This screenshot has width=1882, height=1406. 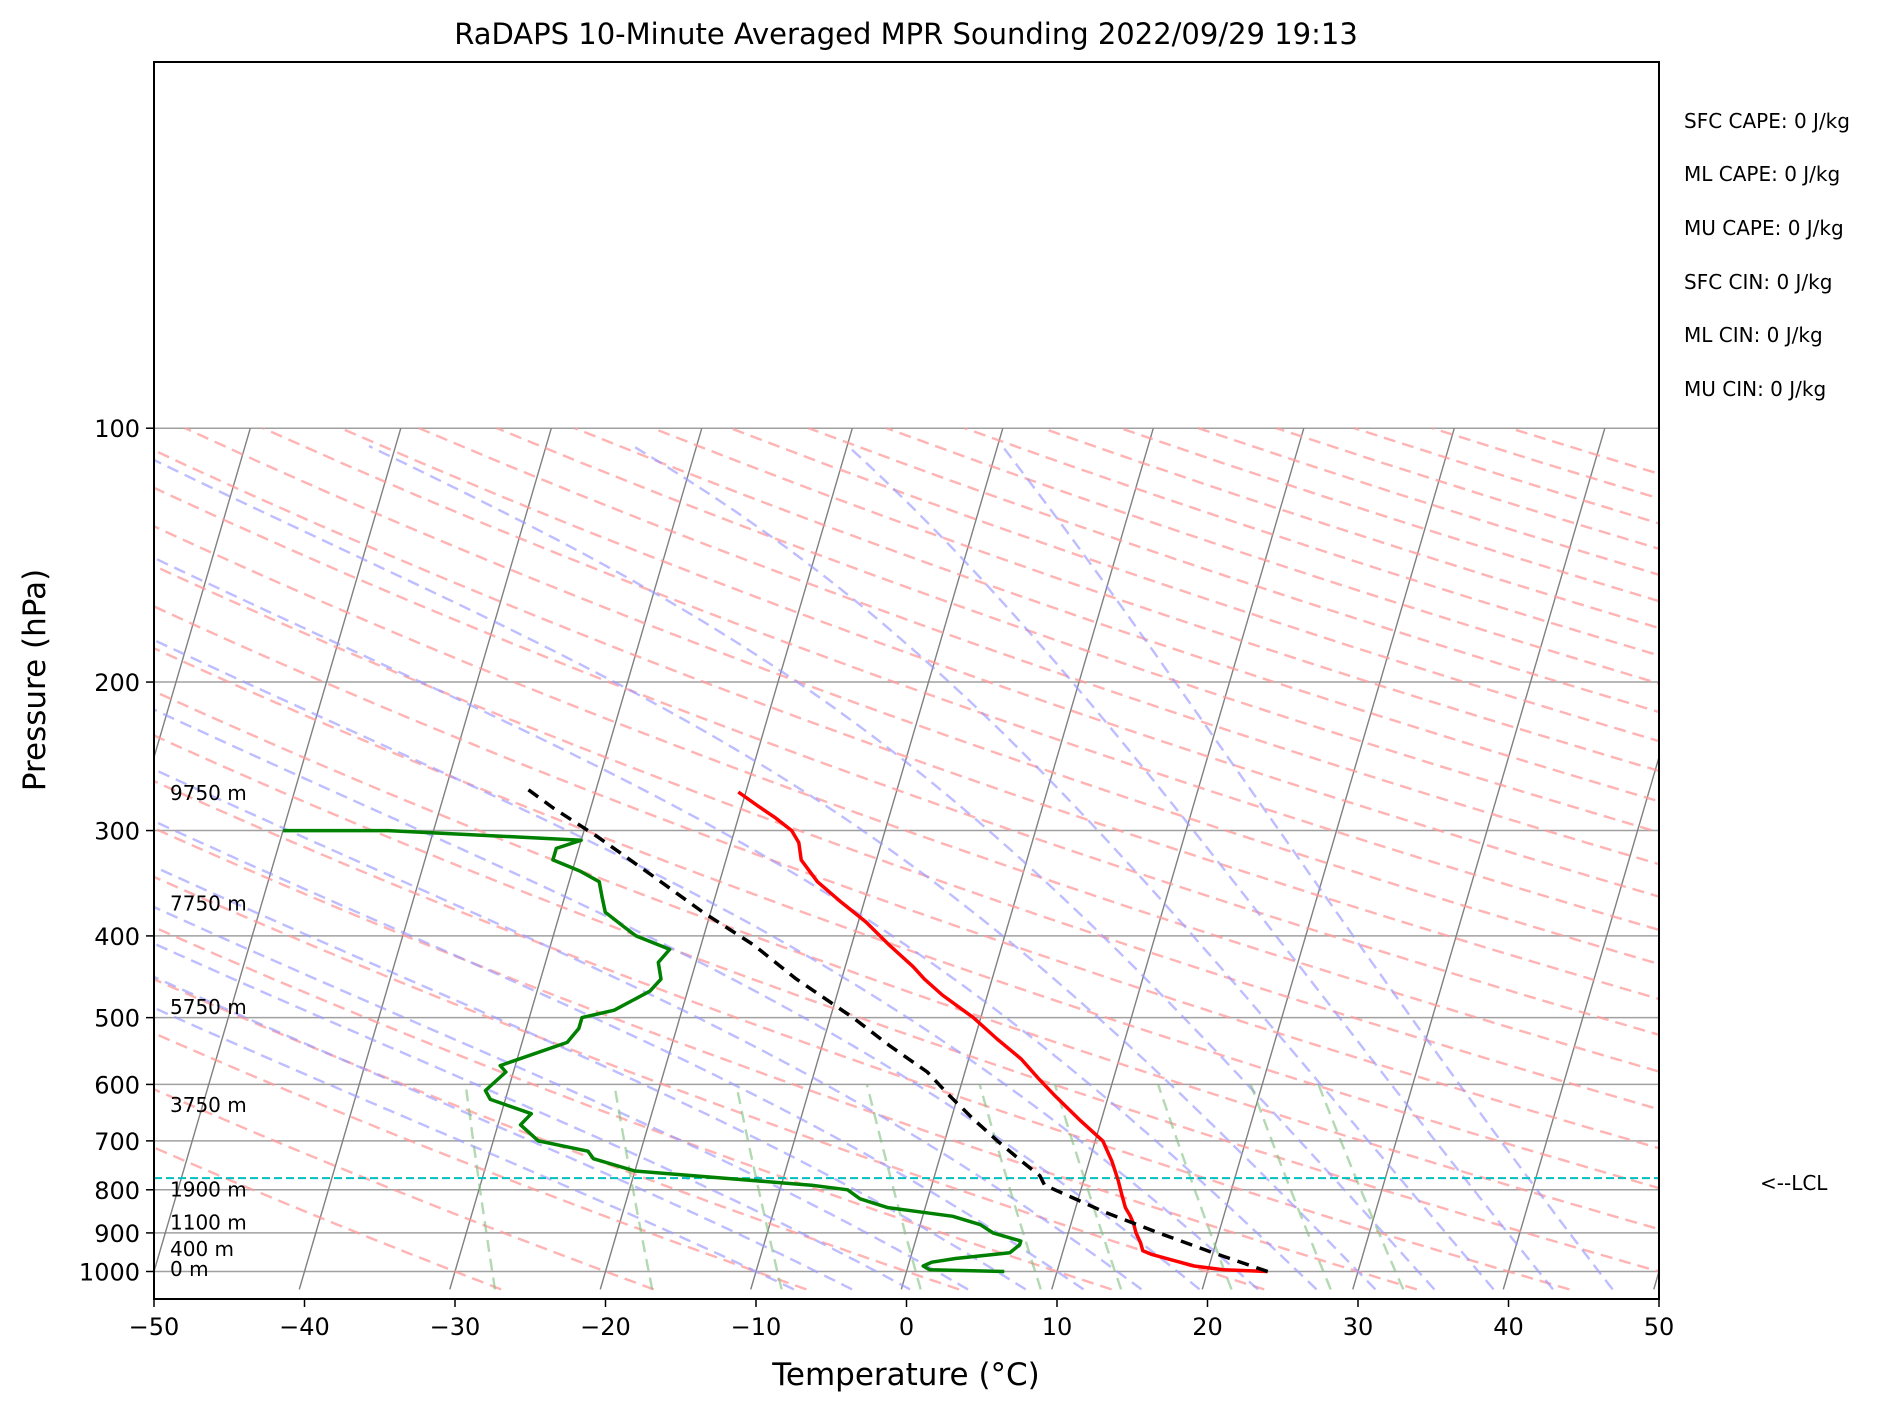 I want to click on height-label: 9750 m, so click(x=208, y=793).